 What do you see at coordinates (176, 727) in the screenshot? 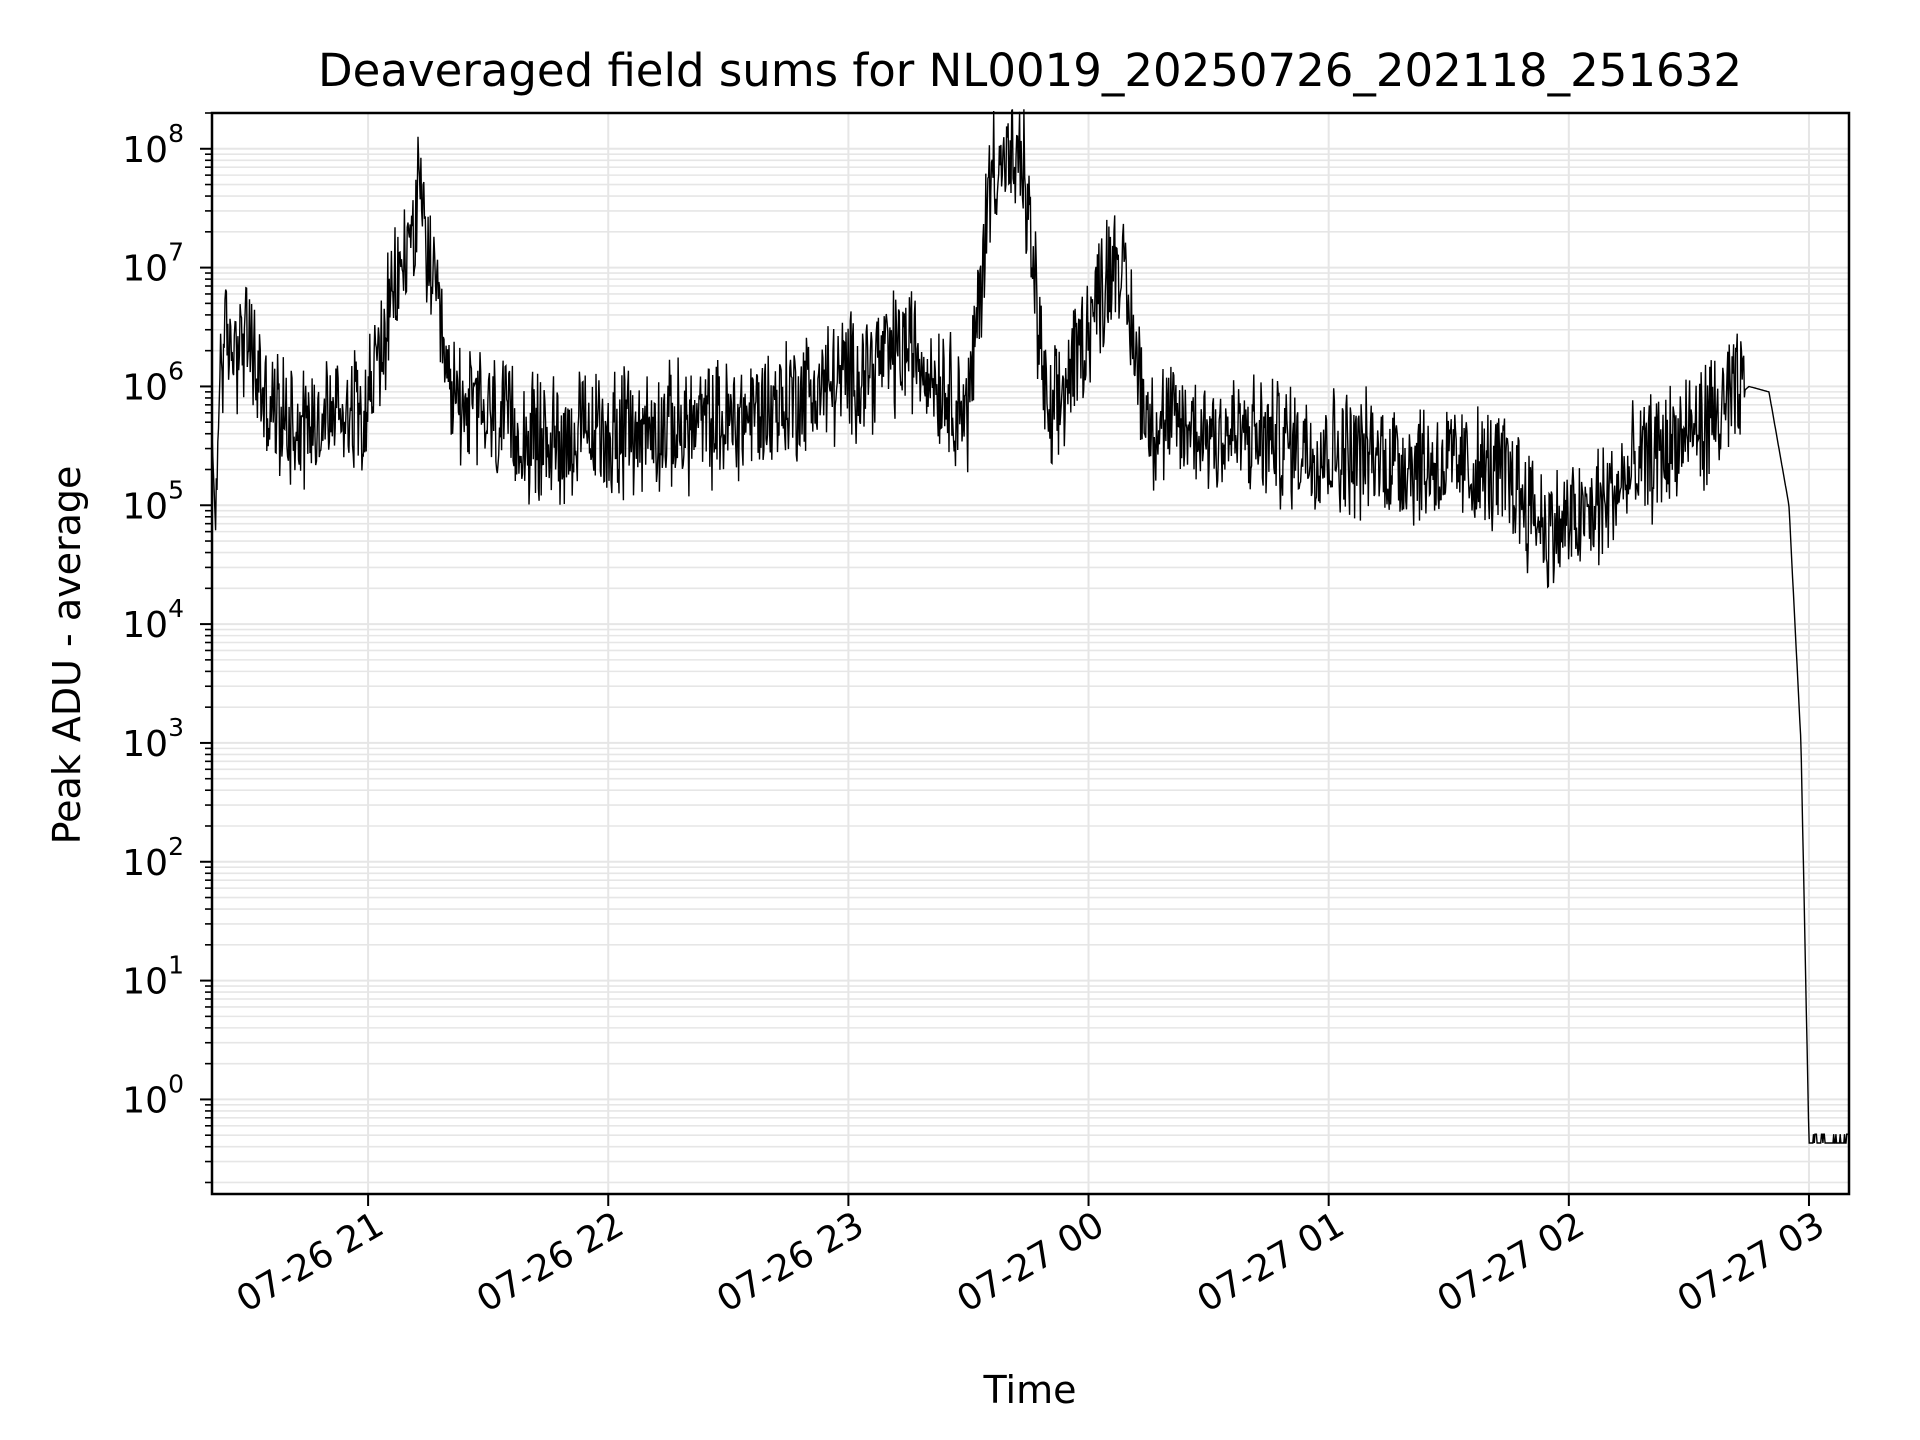
I see `y-tick-exponent: 3` at bounding box center [176, 727].